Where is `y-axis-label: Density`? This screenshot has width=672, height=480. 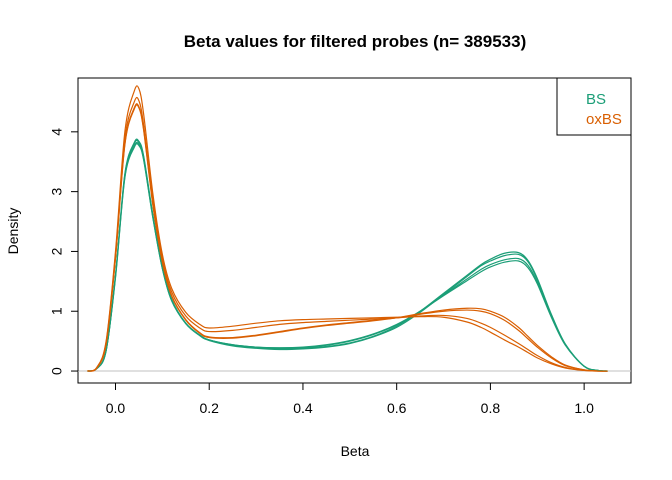 y-axis-label: Density is located at coordinates (13, 231).